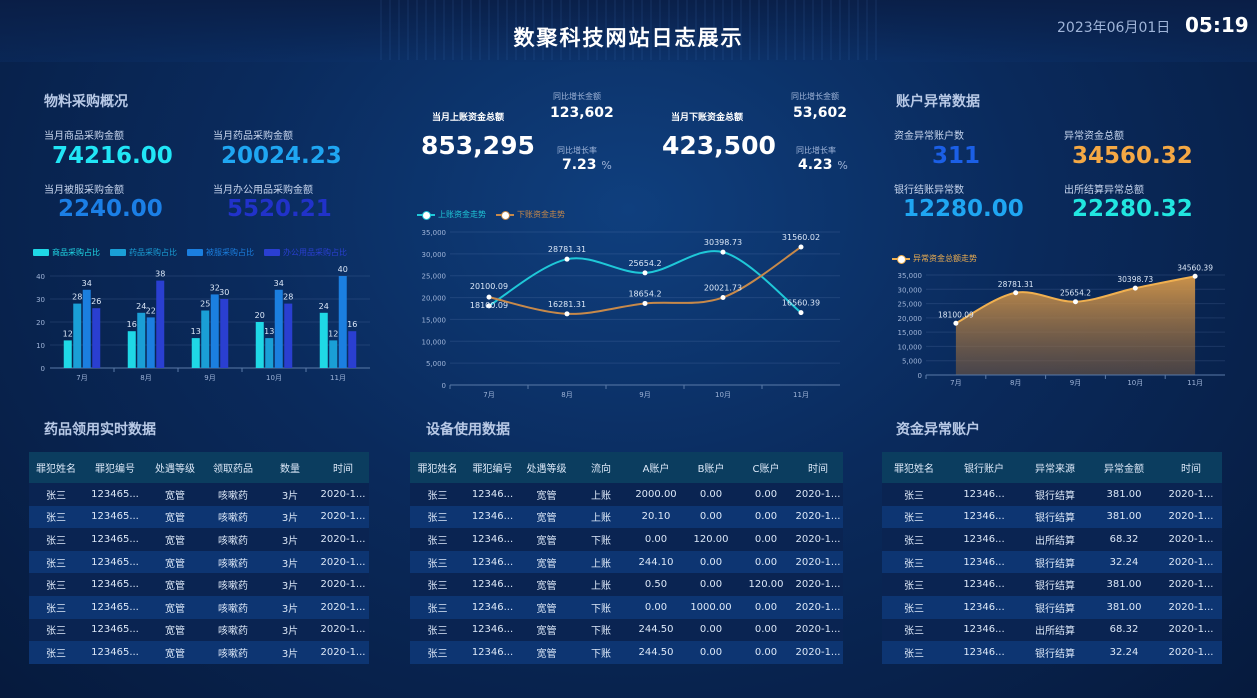 Image resolution: width=1257 pixels, height=698 pixels. What do you see at coordinates (530, 214) in the screenshot?
I see `legend-item-out: 下账资金走势` at bounding box center [530, 214].